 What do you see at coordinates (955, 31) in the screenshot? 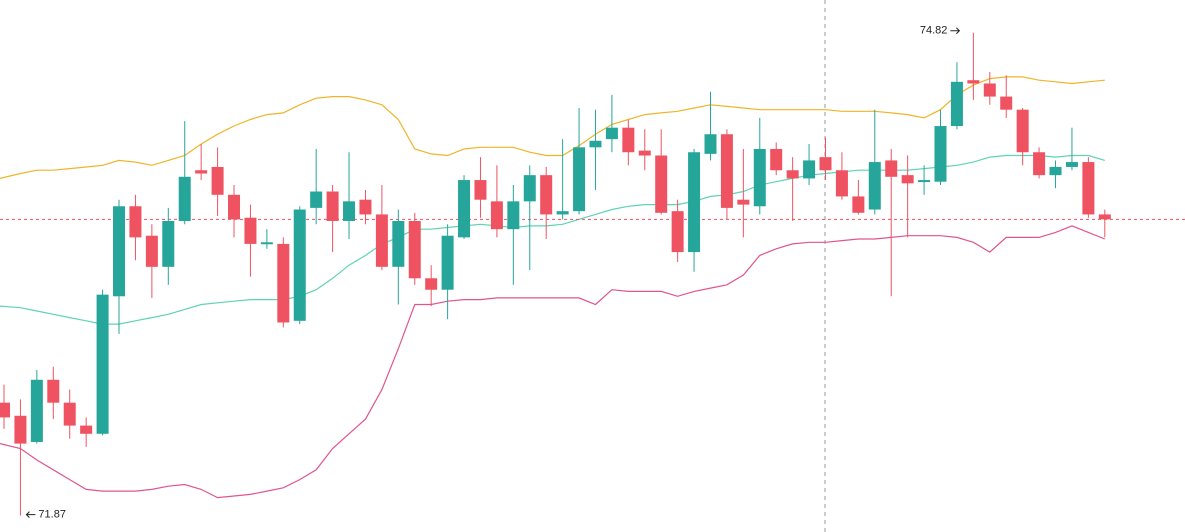
I see `high-arrow` at bounding box center [955, 31].